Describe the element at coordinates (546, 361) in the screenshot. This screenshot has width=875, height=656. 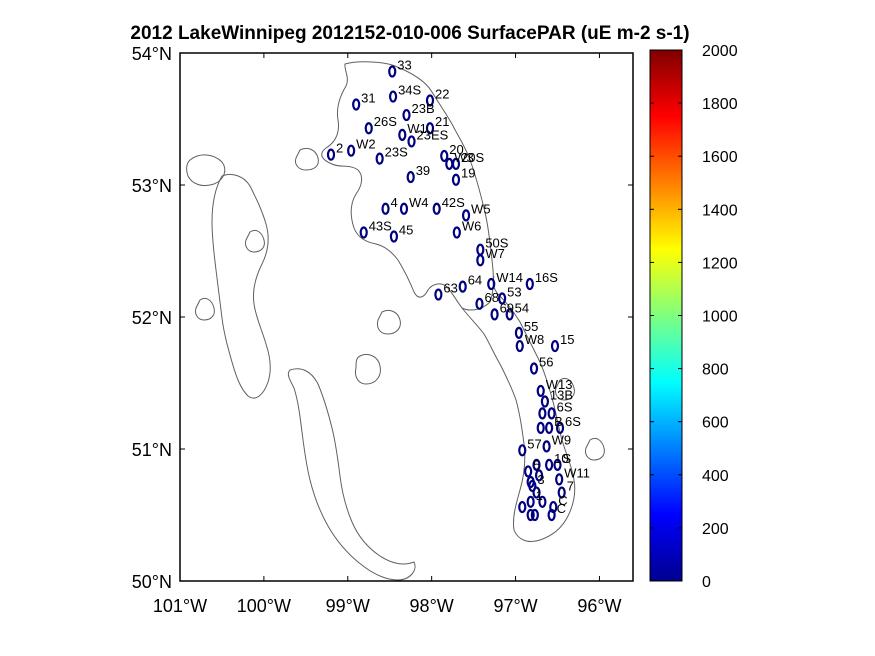
I see `station-label: 56` at that location.